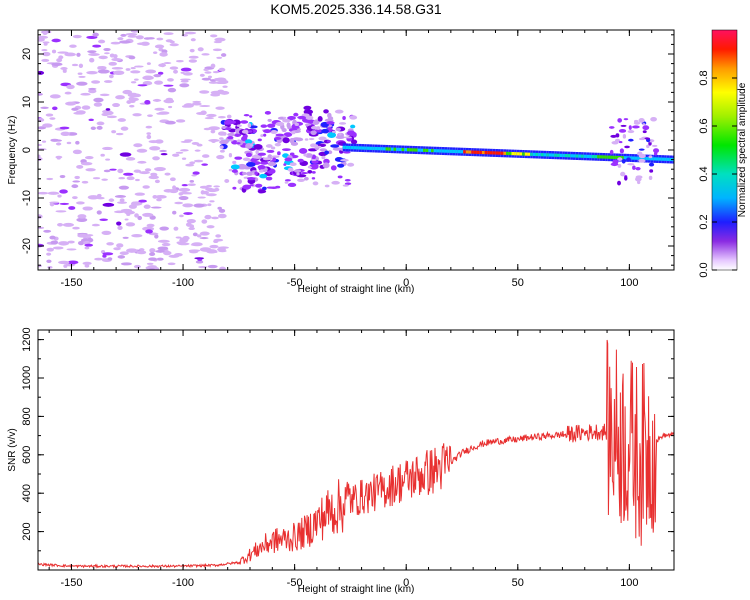 The image size is (750, 600). I want to click on snr-x-label: Height of straight line (km), so click(356, 589).